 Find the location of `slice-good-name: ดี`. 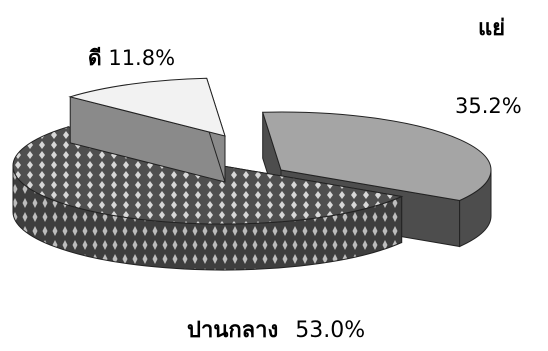

slice-good-name: ดี is located at coordinates (95, 58).